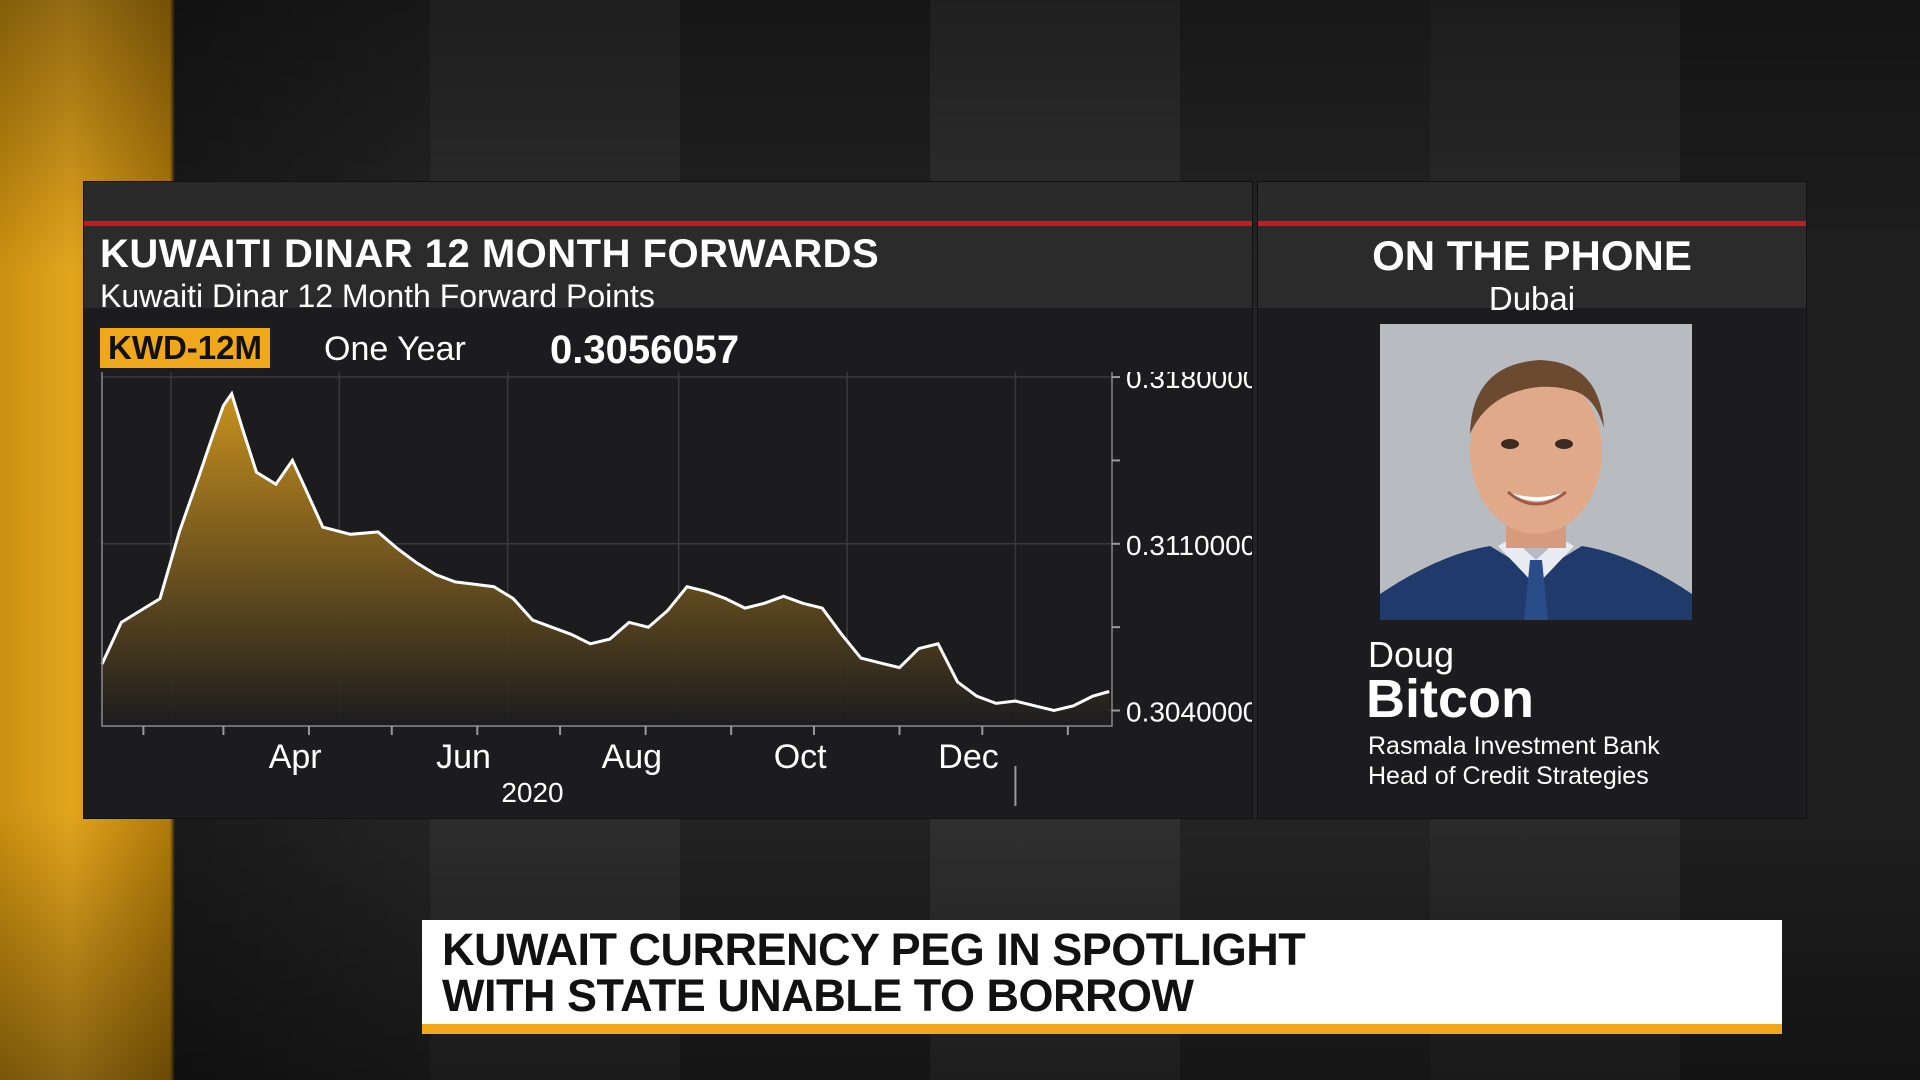  What do you see at coordinates (1189, 383) in the screenshot?
I see `y-tick-label: 0.3180000` at bounding box center [1189, 383].